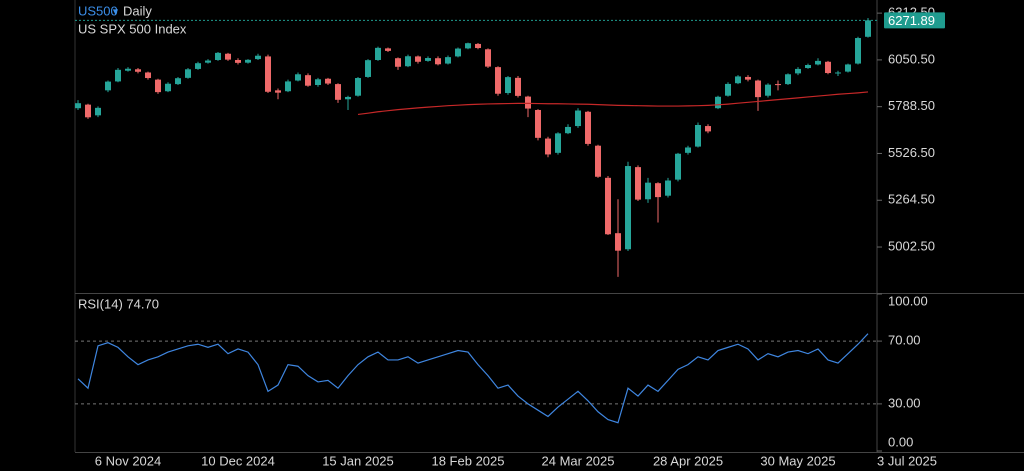  Describe the element at coordinates (115, 11) in the screenshot. I see `dropdown-icon: ▼` at that location.